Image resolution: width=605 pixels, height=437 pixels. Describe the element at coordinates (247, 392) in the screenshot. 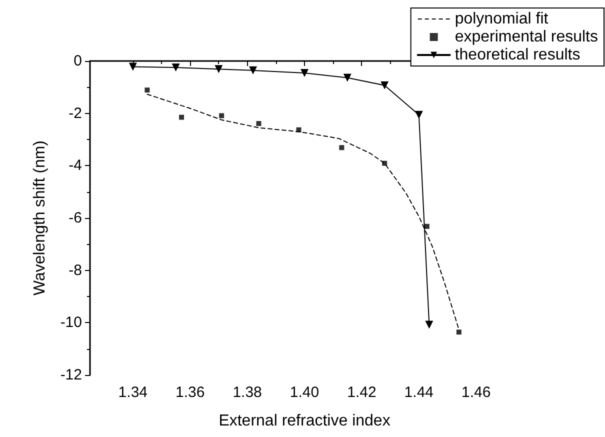

I see `x-tick-label: 1.38` at that location.